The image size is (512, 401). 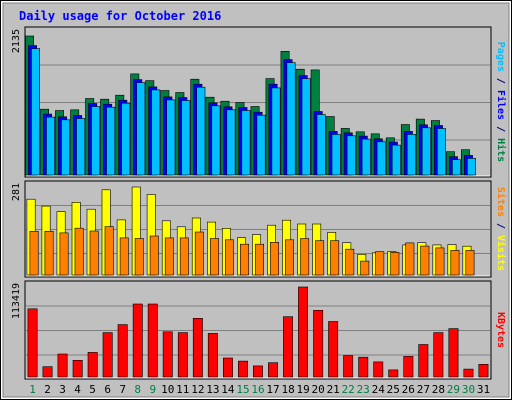 I want to click on x-tick-label-12: 12, so click(x=197, y=389).